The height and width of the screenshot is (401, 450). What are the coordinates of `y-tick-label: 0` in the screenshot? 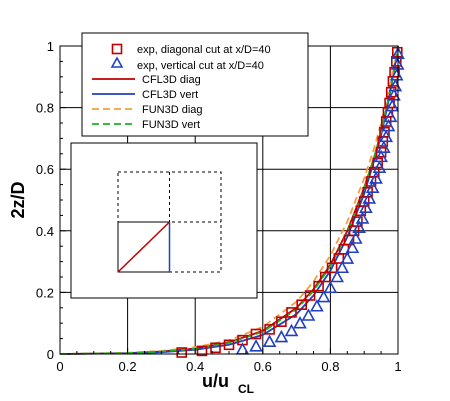 It's located at (50, 354).